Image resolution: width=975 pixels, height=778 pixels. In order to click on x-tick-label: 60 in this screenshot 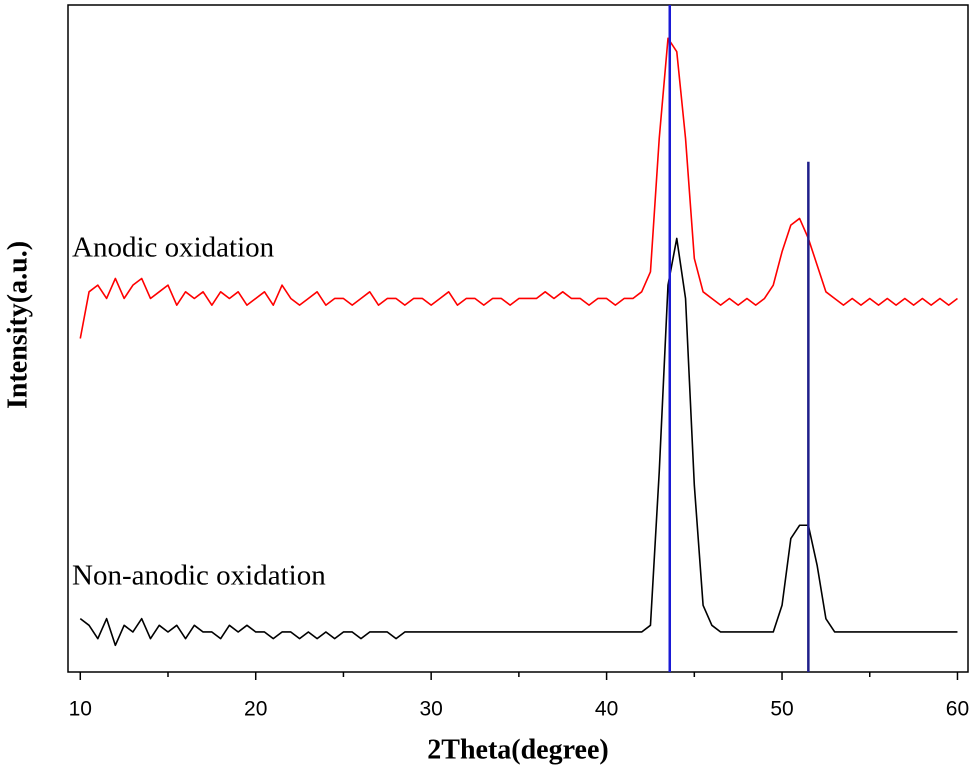, I will do `click(957, 709)`.